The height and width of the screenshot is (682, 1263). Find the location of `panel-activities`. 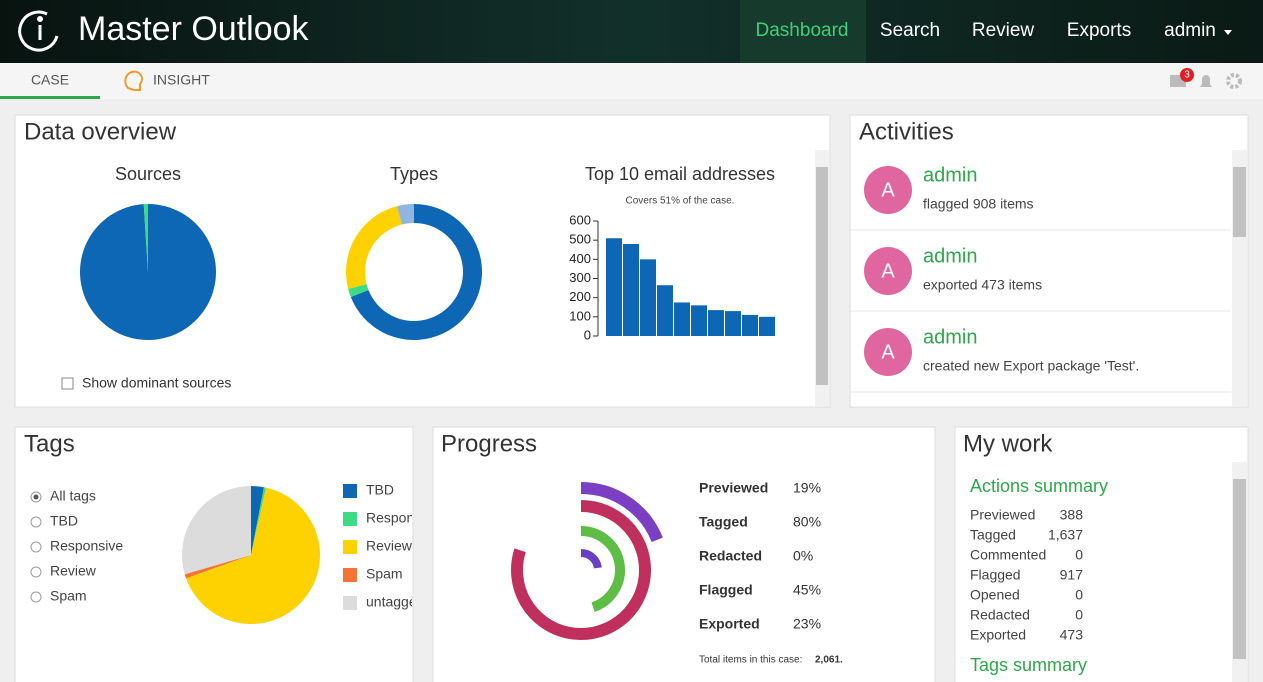

panel-activities is located at coordinates (1049, 261).